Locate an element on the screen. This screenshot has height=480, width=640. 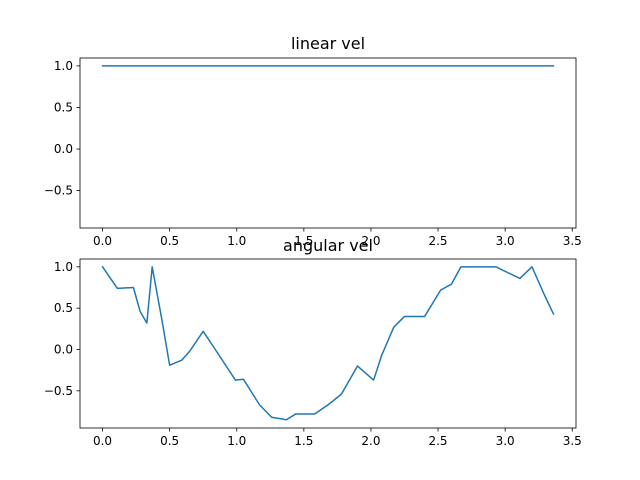
chart-title: angular vel is located at coordinates (328, 245).